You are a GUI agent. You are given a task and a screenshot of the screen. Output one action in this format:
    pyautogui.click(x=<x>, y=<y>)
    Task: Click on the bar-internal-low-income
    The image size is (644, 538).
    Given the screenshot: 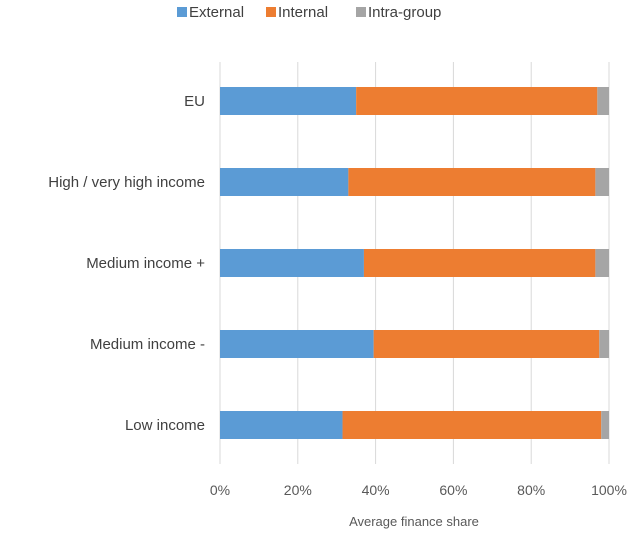 What is the action you would take?
    pyautogui.click(x=472, y=425)
    